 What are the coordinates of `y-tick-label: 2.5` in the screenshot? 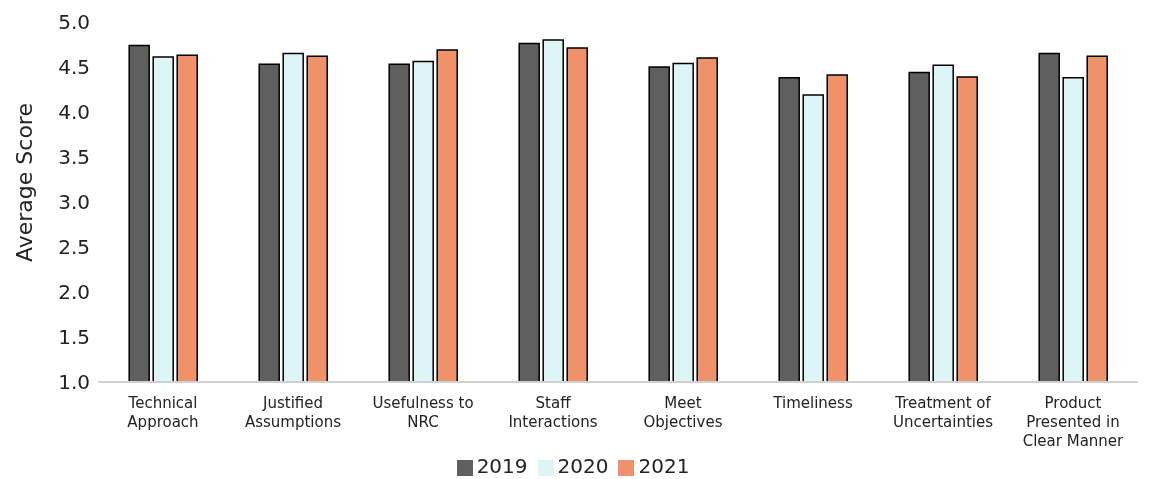 It's located at (74, 247).